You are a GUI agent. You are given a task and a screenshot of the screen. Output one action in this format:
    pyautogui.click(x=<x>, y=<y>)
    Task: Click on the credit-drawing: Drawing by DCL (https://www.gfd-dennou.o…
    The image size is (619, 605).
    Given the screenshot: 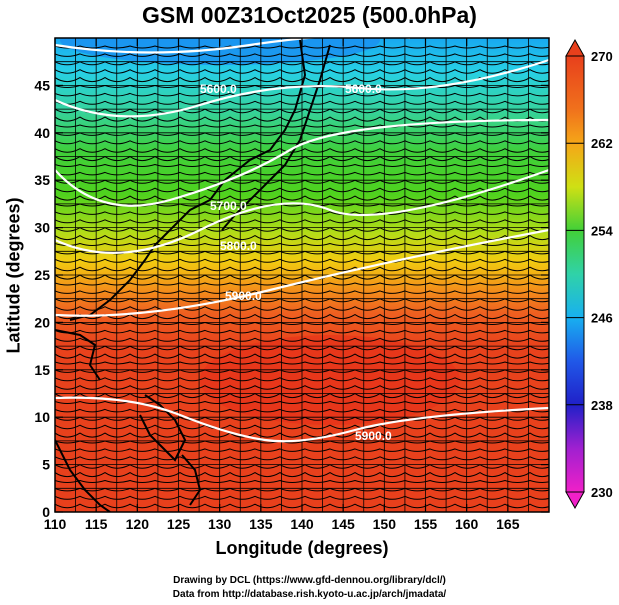 What is the action you would take?
    pyautogui.click(x=309, y=580)
    